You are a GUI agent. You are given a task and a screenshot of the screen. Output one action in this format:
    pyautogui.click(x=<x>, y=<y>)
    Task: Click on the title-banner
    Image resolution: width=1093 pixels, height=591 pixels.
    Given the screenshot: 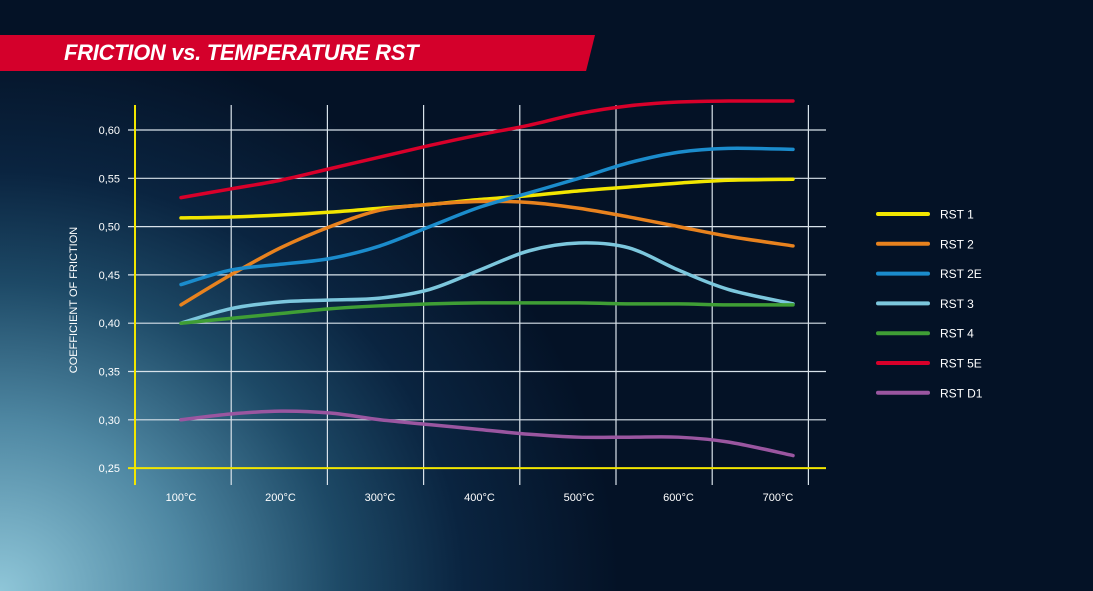 What is the action you would take?
    pyautogui.click(x=297, y=53)
    